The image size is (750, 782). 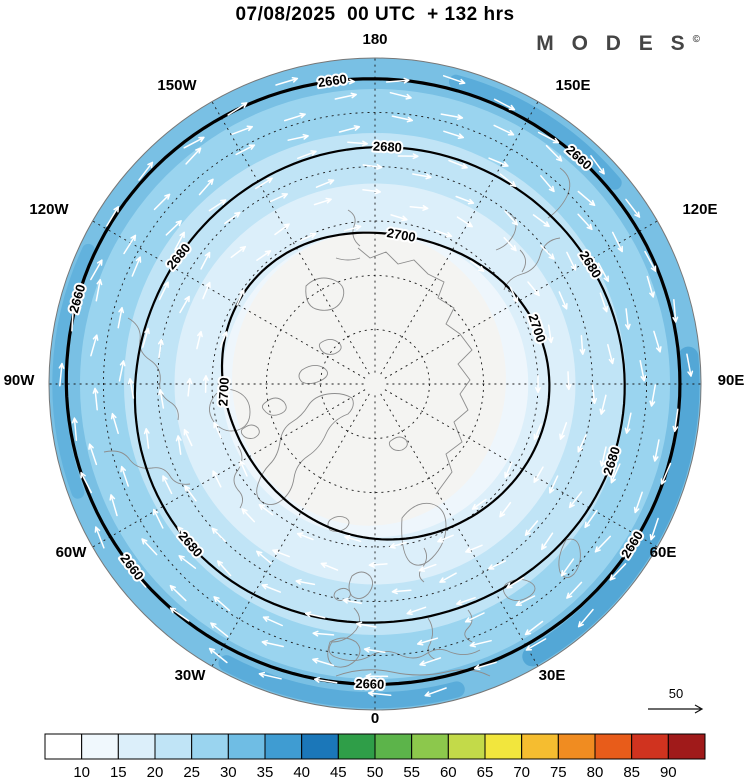 What do you see at coordinates (696, 39) in the screenshot?
I see `copyright-mark: ©` at bounding box center [696, 39].